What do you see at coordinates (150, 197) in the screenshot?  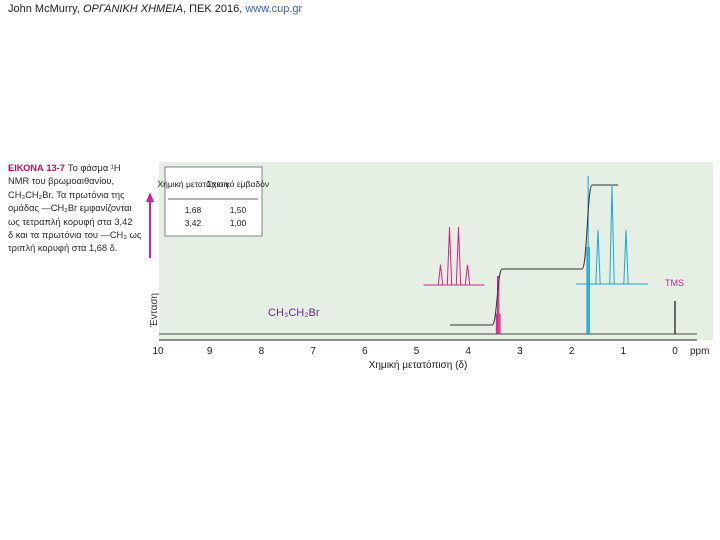 I see `intensity-arrow-head` at bounding box center [150, 197].